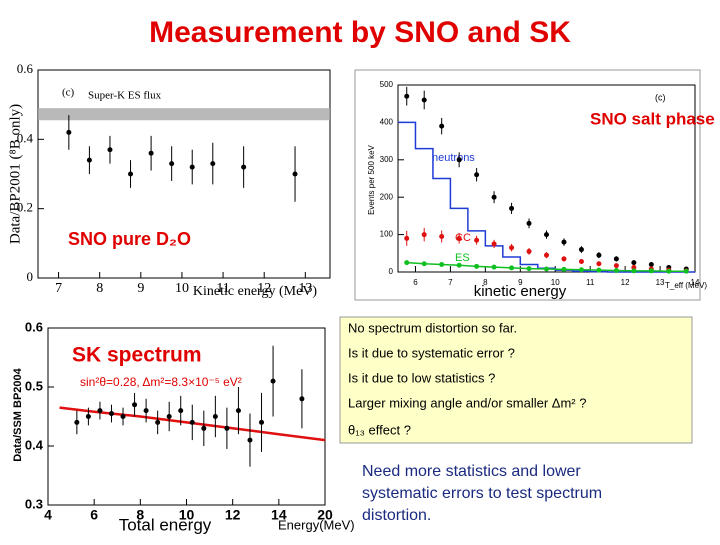 The height and width of the screenshot is (545, 720). Describe the element at coordinates (25, 68) in the screenshot. I see `y-tick-label: 0.6` at that location.